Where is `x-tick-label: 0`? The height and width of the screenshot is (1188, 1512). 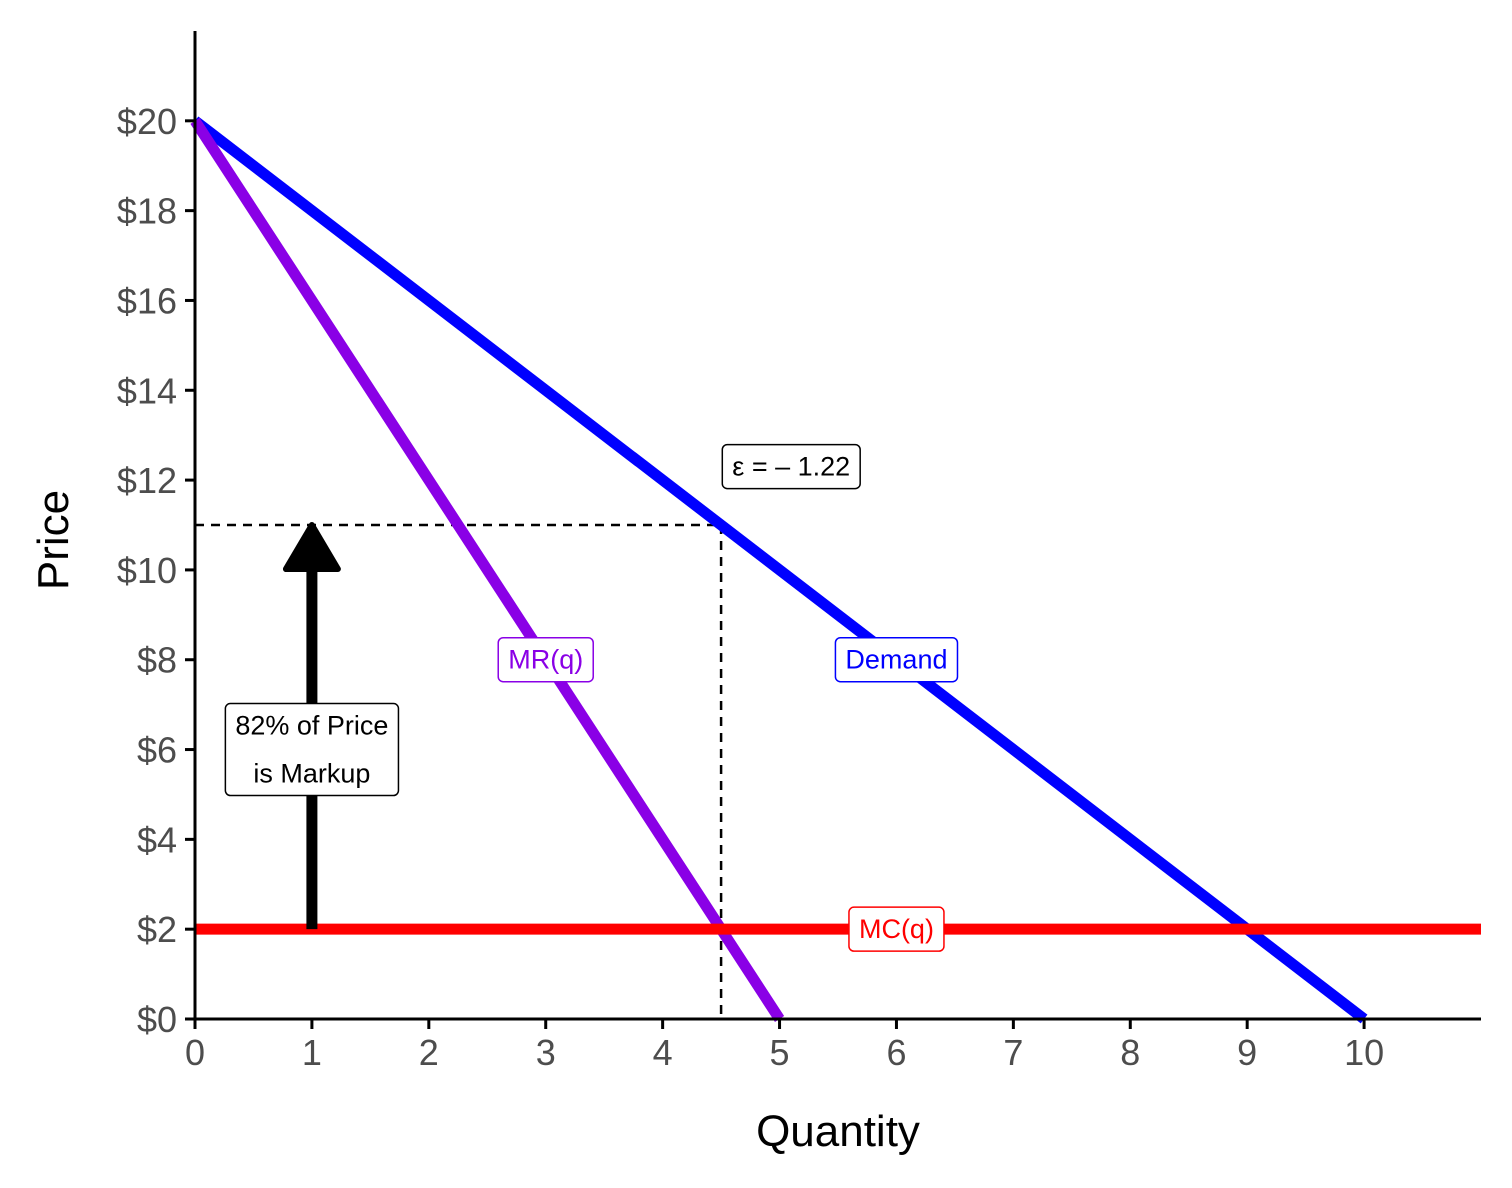 x-tick-label: 0 is located at coordinates (195, 1052).